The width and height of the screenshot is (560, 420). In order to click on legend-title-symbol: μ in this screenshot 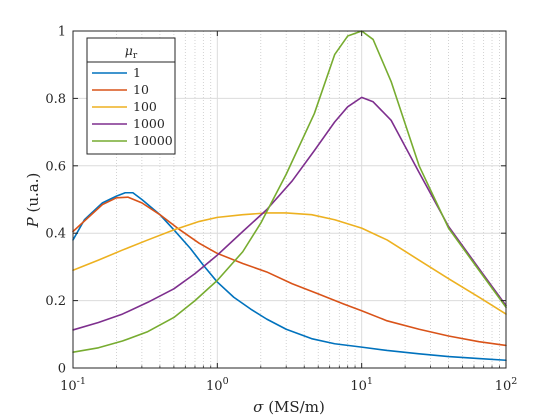, I will do `click(129, 50)`.